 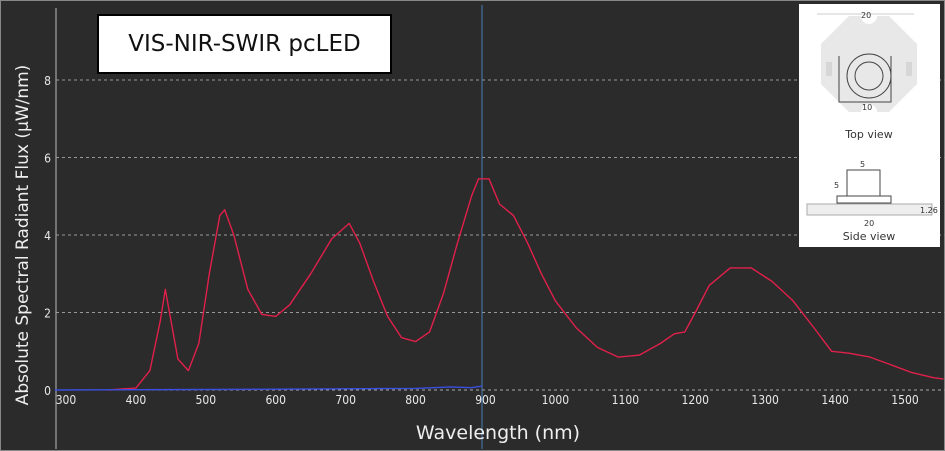 I want to click on y-tick-label: 6, so click(x=47, y=159).